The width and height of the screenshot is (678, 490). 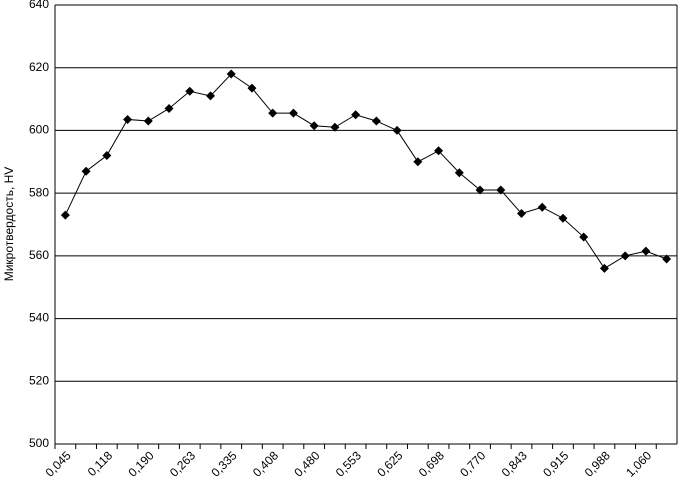 I want to click on y-tick-label: 540, so click(x=39, y=318).